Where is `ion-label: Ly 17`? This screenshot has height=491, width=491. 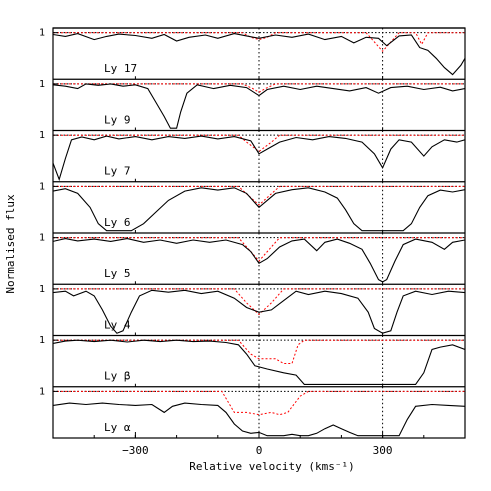 ion-label: Ly 17 is located at coordinates (120, 68).